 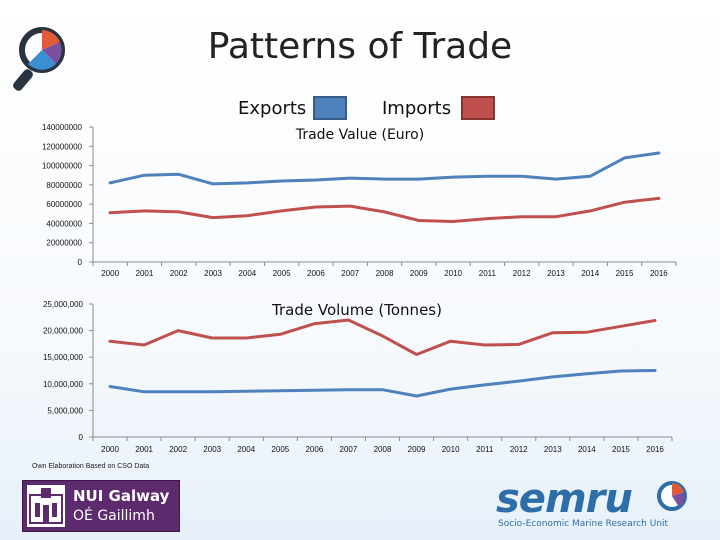 I want to click on chart-title: Trade Value (Euro), so click(x=359, y=135).